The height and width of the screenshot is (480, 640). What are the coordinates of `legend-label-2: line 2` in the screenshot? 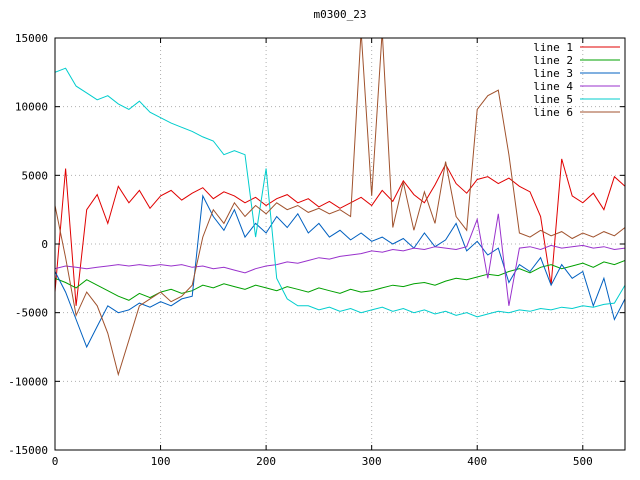 It's located at (553, 60).